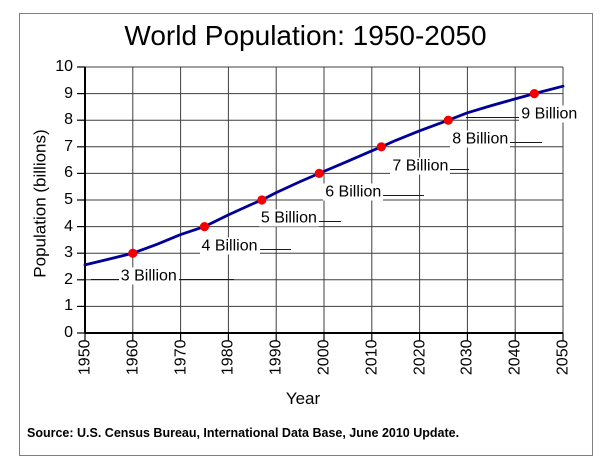 This screenshot has height=465, width=603. Describe the element at coordinates (324, 357) in the screenshot. I see `x-tick-label: 2000` at that location.